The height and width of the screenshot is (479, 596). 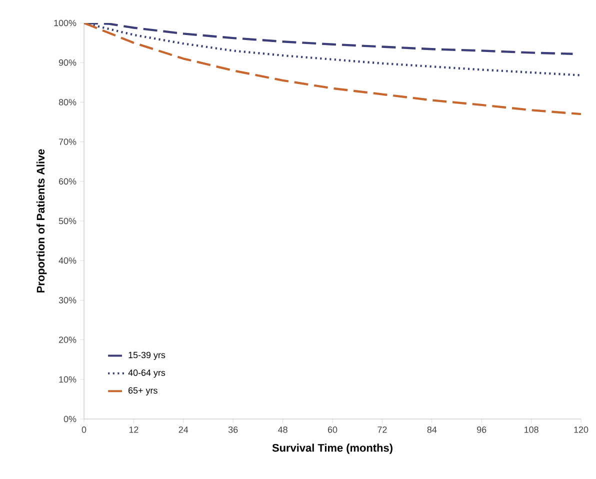 What do you see at coordinates (382, 429) in the screenshot?
I see `x-tick-label: 72` at bounding box center [382, 429].